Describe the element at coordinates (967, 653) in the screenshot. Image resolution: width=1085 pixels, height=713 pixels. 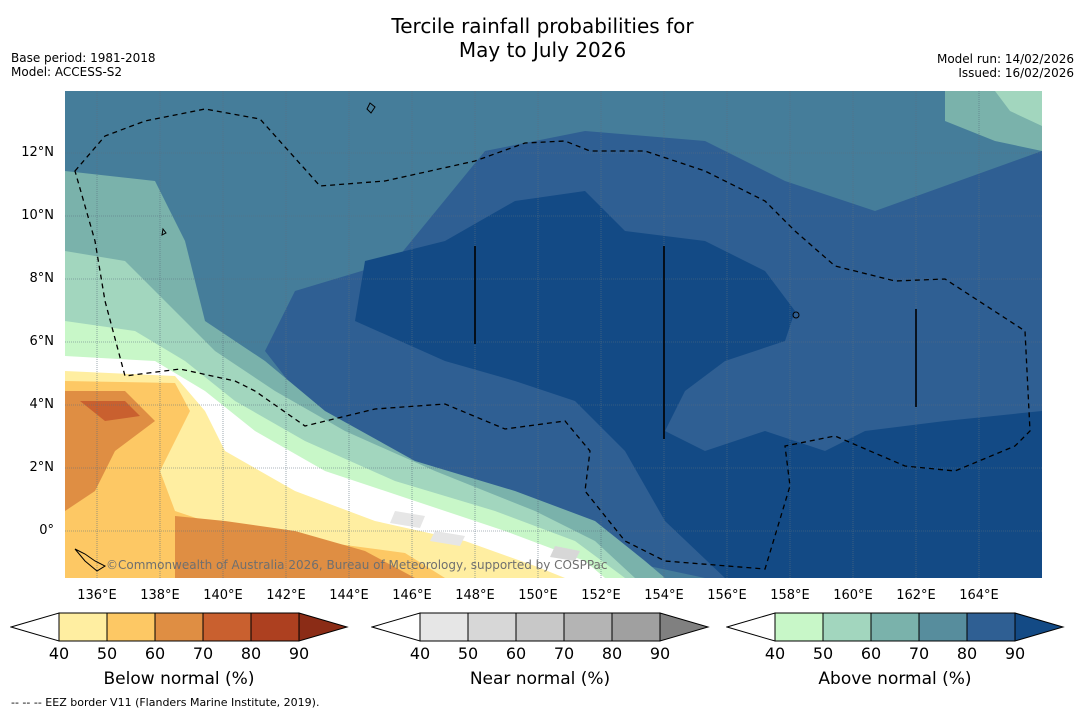
I see `cb-above-tick-80: 80` at that location.